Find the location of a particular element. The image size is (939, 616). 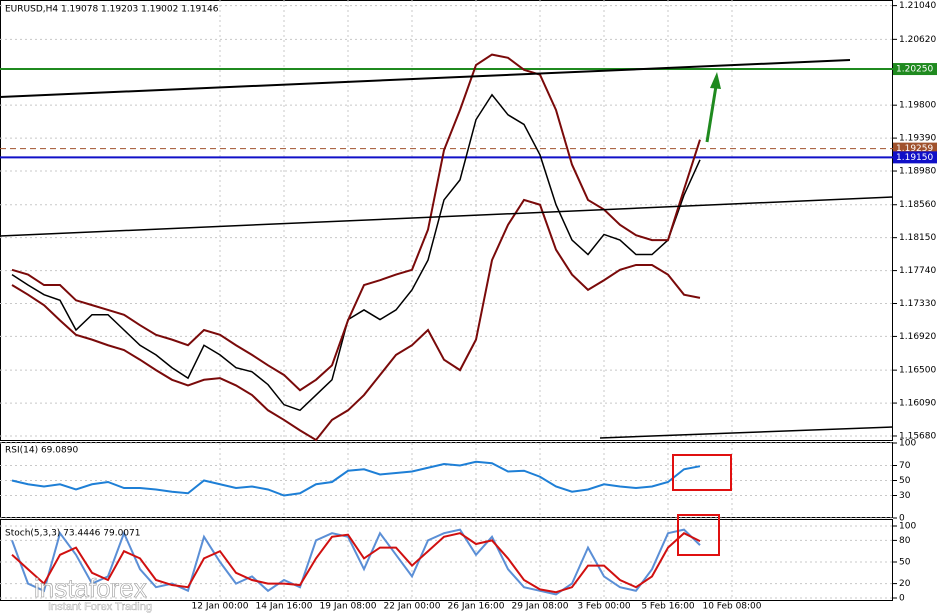

y-tick-label: 70 is located at coordinates (905, 466).